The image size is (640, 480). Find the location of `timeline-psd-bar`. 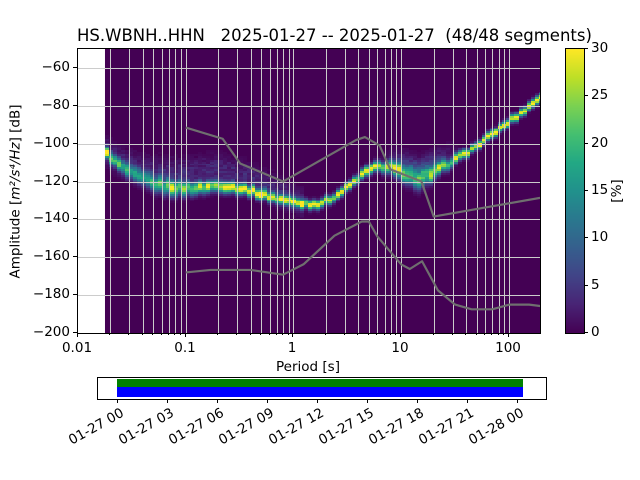

timeline-psd-bar is located at coordinates (320, 392).